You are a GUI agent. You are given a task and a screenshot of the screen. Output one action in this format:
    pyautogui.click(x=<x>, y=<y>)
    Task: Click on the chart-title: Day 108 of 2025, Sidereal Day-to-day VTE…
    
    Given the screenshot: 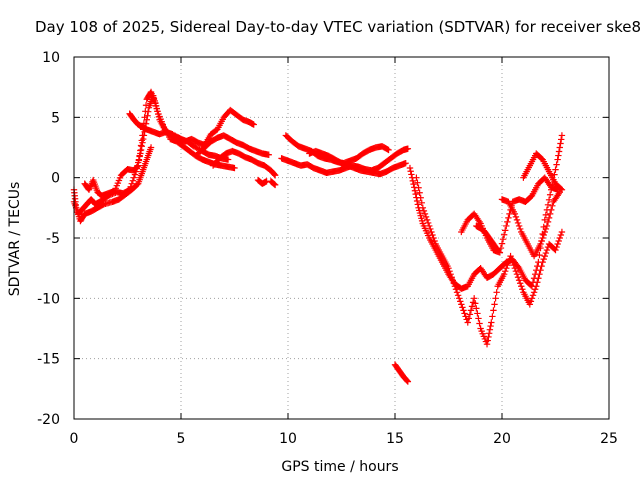 What is the action you would take?
    pyautogui.click(x=337, y=27)
    